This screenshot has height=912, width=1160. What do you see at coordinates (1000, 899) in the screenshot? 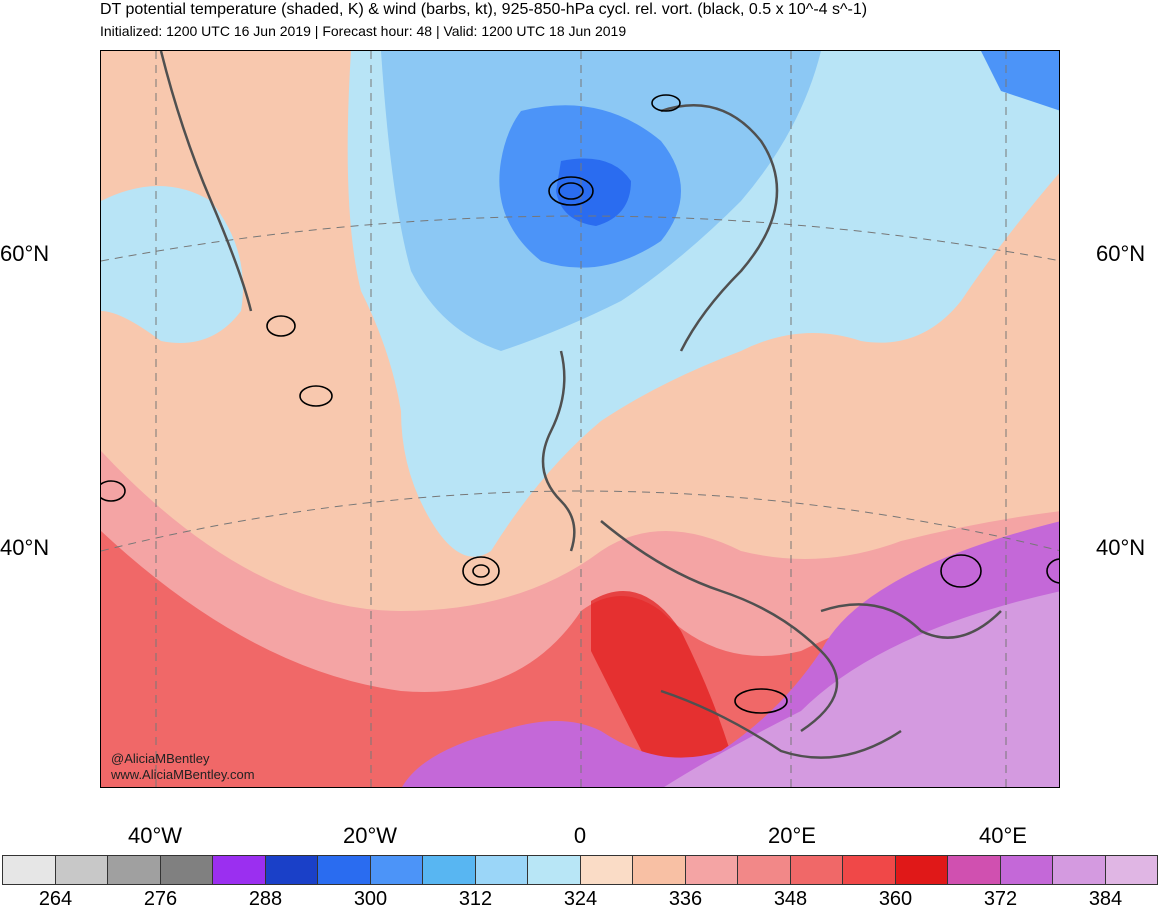
I see `colorbar-label: 372` at bounding box center [1000, 899].